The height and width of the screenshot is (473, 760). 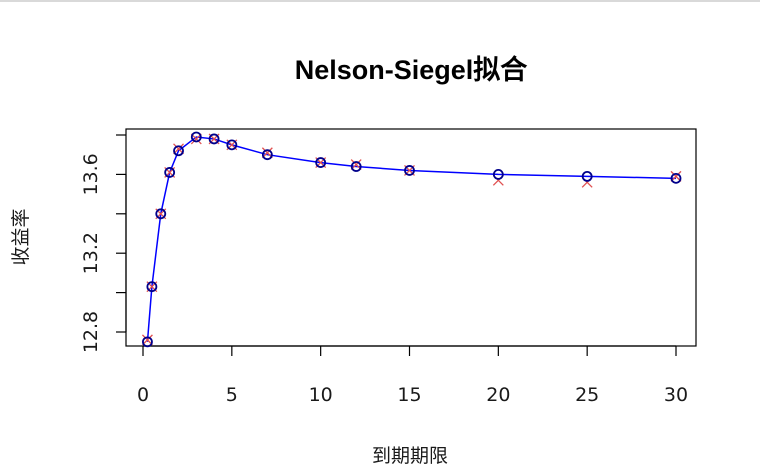 What do you see at coordinates (143, 395) in the screenshot?
I see `x-tick-label: 0` at bounding box center [143, 395].